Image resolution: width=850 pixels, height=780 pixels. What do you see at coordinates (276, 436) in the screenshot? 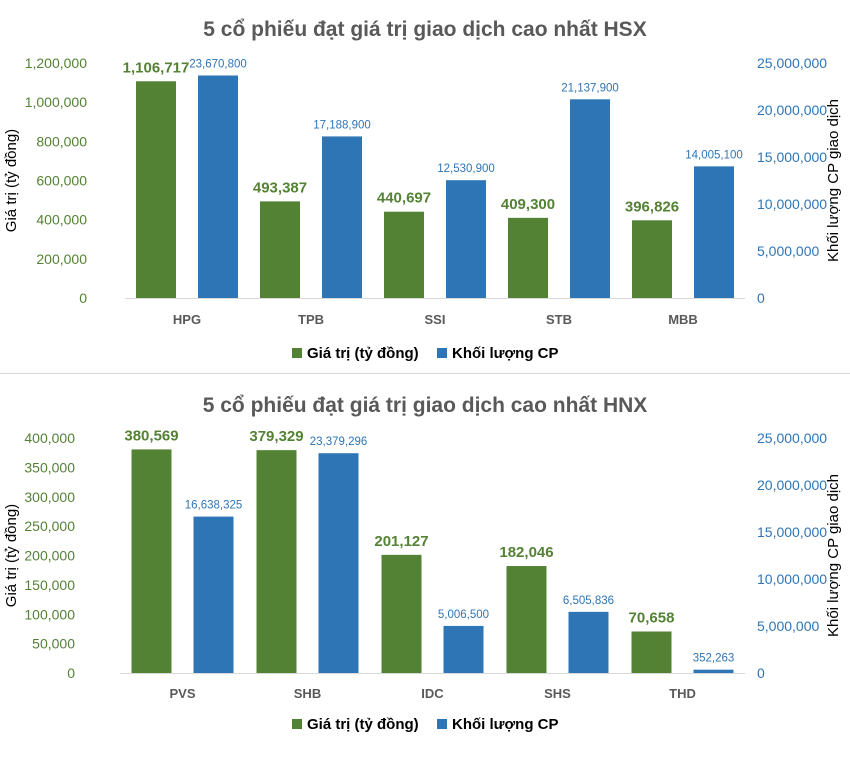
I see `value-data-label: 379,329` at bounding box center [276, 436].